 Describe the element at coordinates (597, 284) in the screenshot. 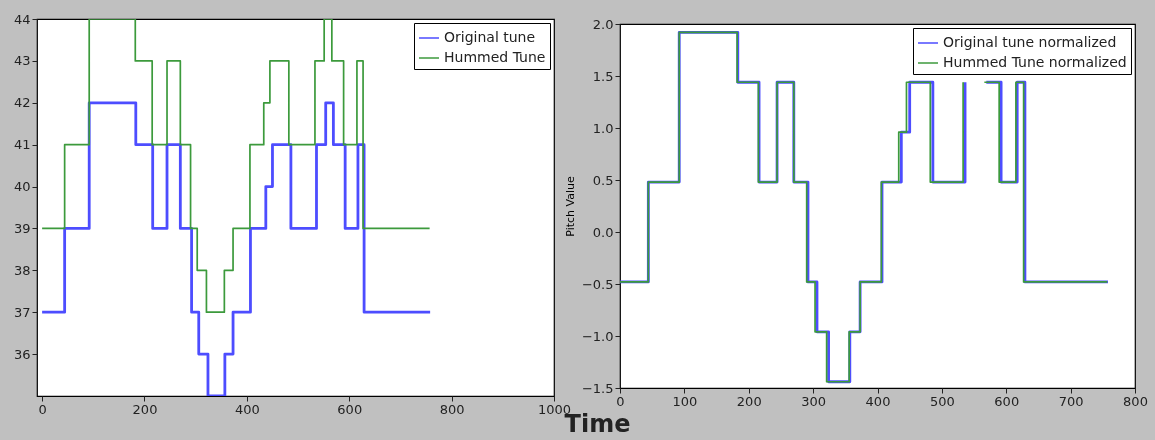

I see `y-tick-label: −0.5` at that location.